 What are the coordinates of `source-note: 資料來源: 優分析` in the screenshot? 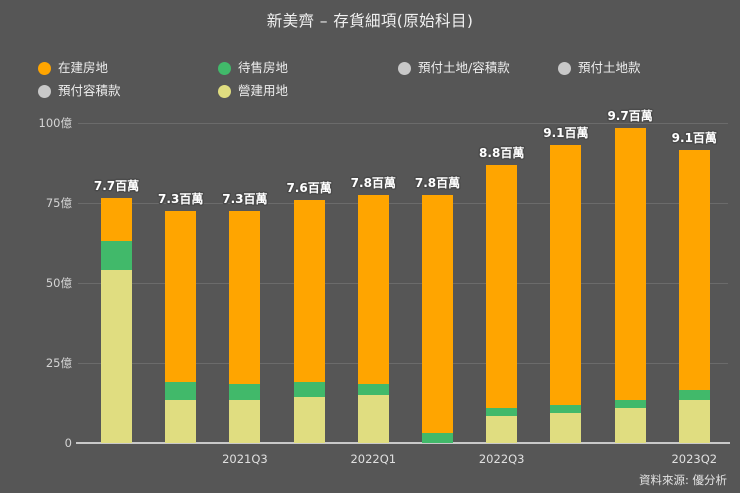 It's located at (682, 480).